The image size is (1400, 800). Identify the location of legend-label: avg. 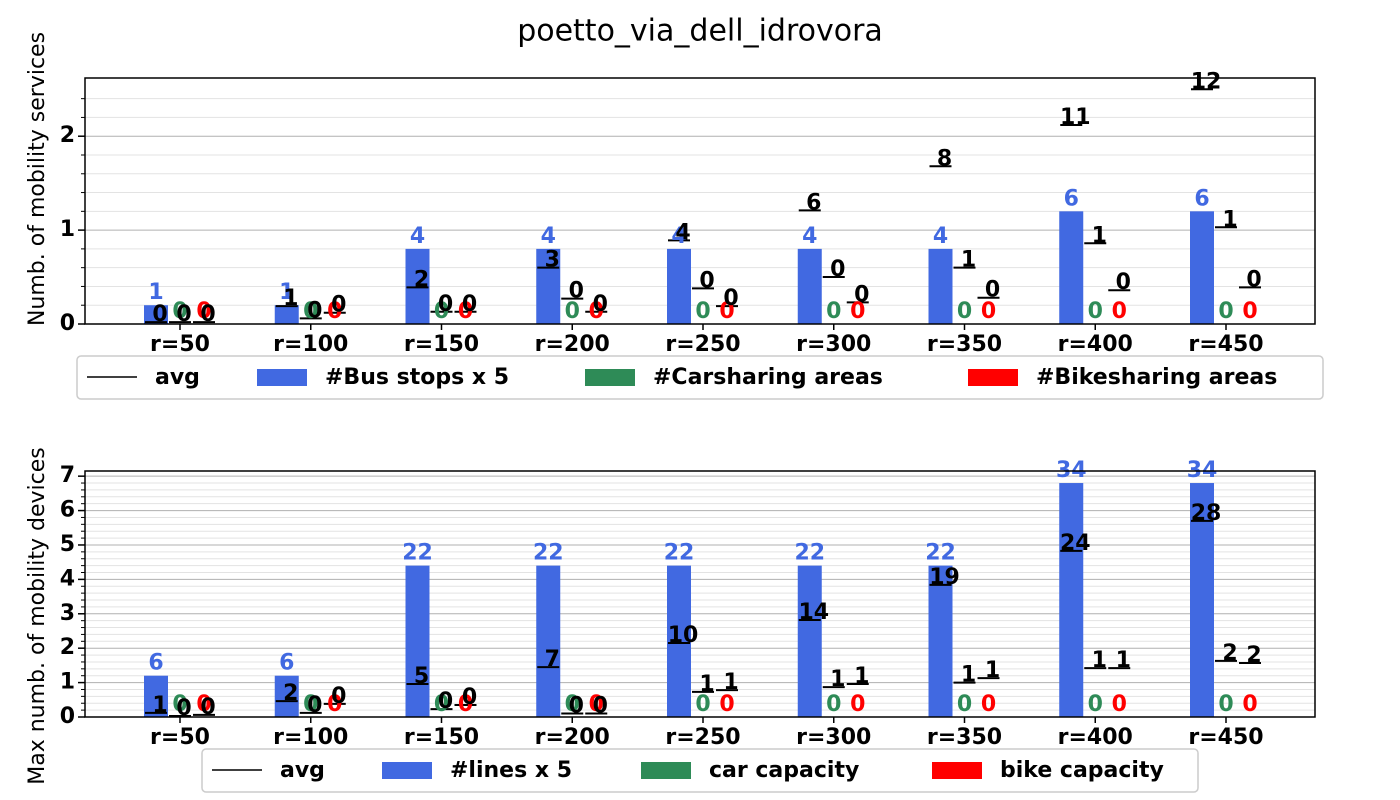
(177, 377).